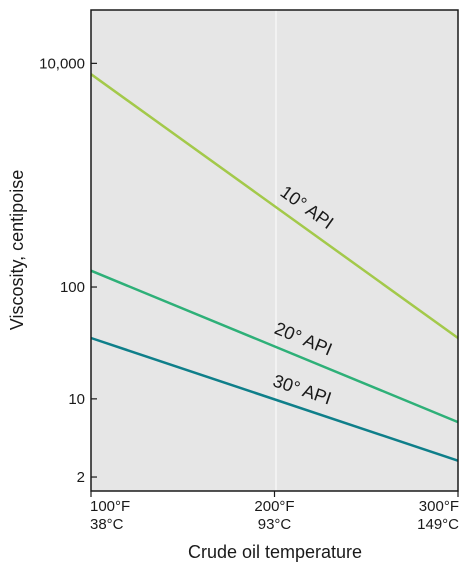 This screenshot has height=567, width=459. I want to click on y-axis-title: Viscosity, centipoise, so click(17, 250).